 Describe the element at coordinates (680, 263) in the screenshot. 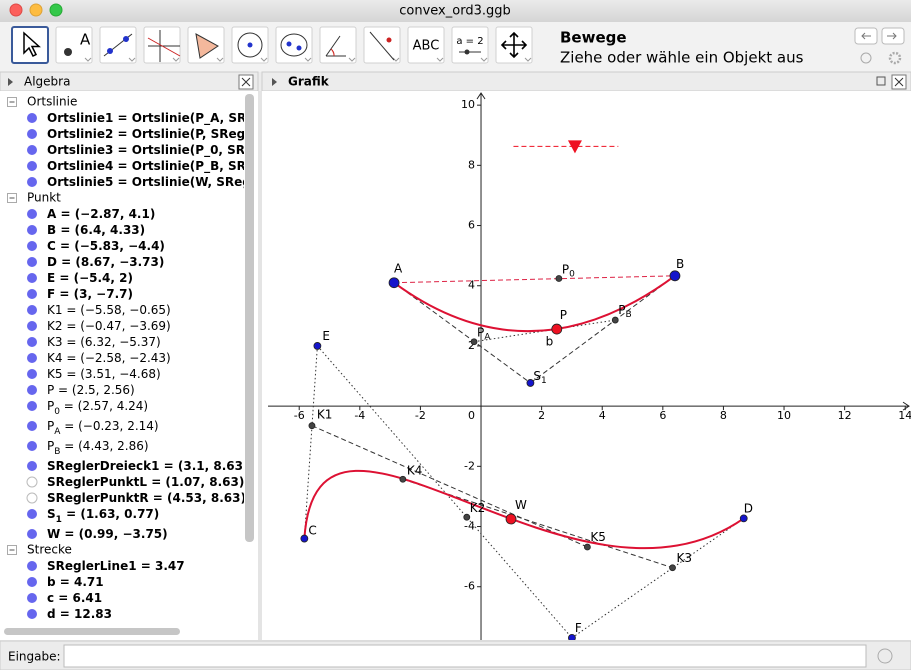

I see `point-label: B` at that location.